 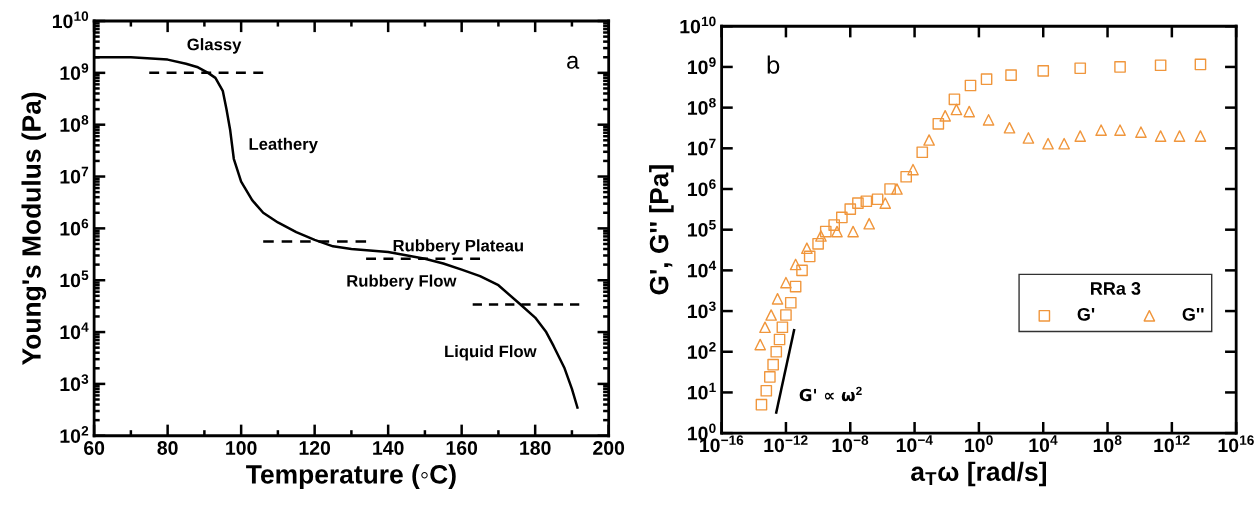 What do you see at coordinates (1172, 444) in the screenshot?
I see `x-tick-label: 10$^{12}$` at bounding box center [1172, 444].